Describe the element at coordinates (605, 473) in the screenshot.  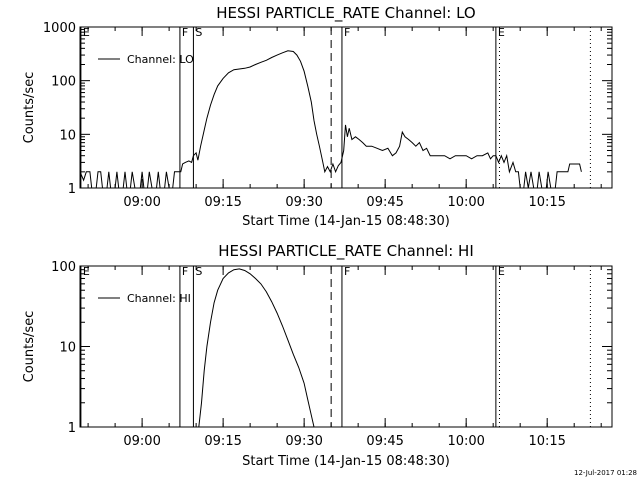
I see `footer-timestamp: 12-Jul-2017 01:28` at that location.